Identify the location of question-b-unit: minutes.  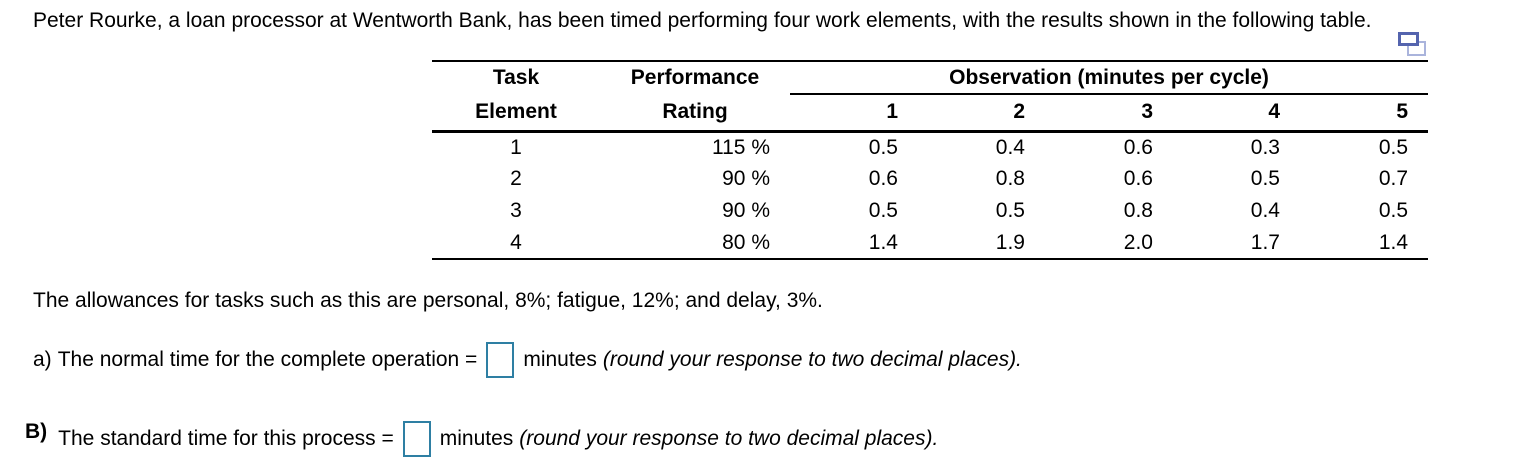
(476, 438).